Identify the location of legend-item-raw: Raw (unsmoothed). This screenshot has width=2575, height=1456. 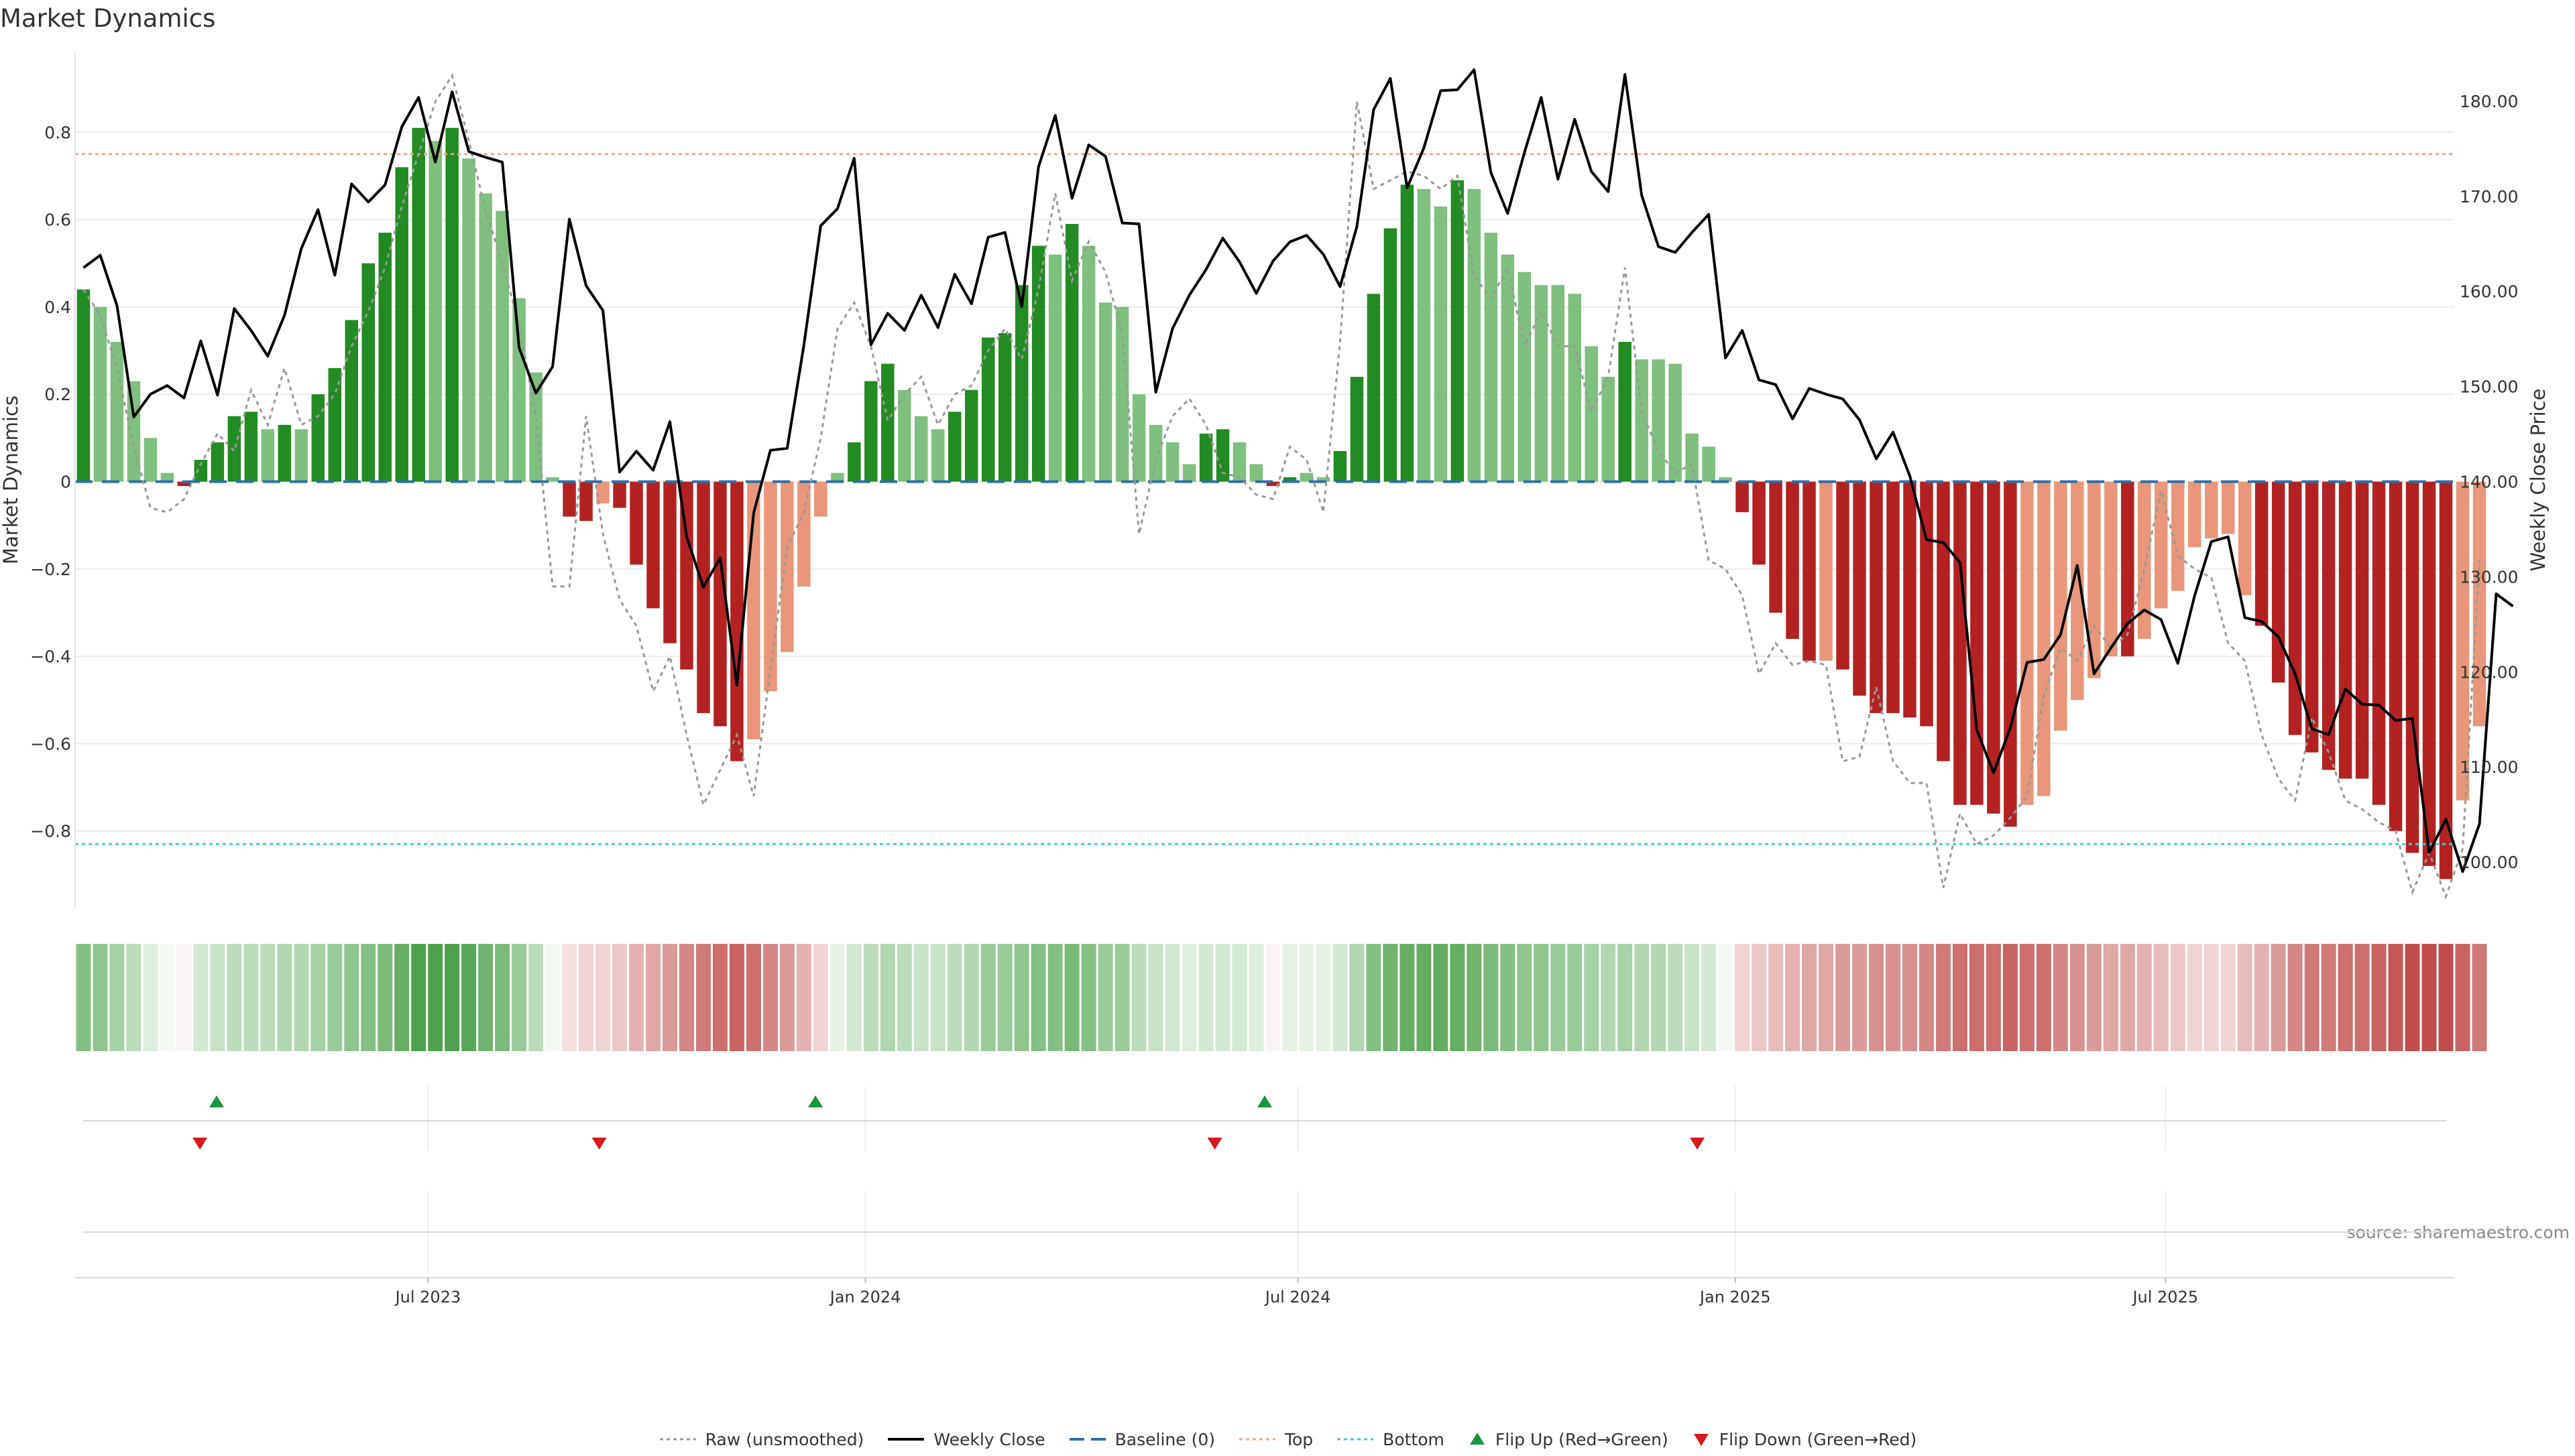
(761, 1439).